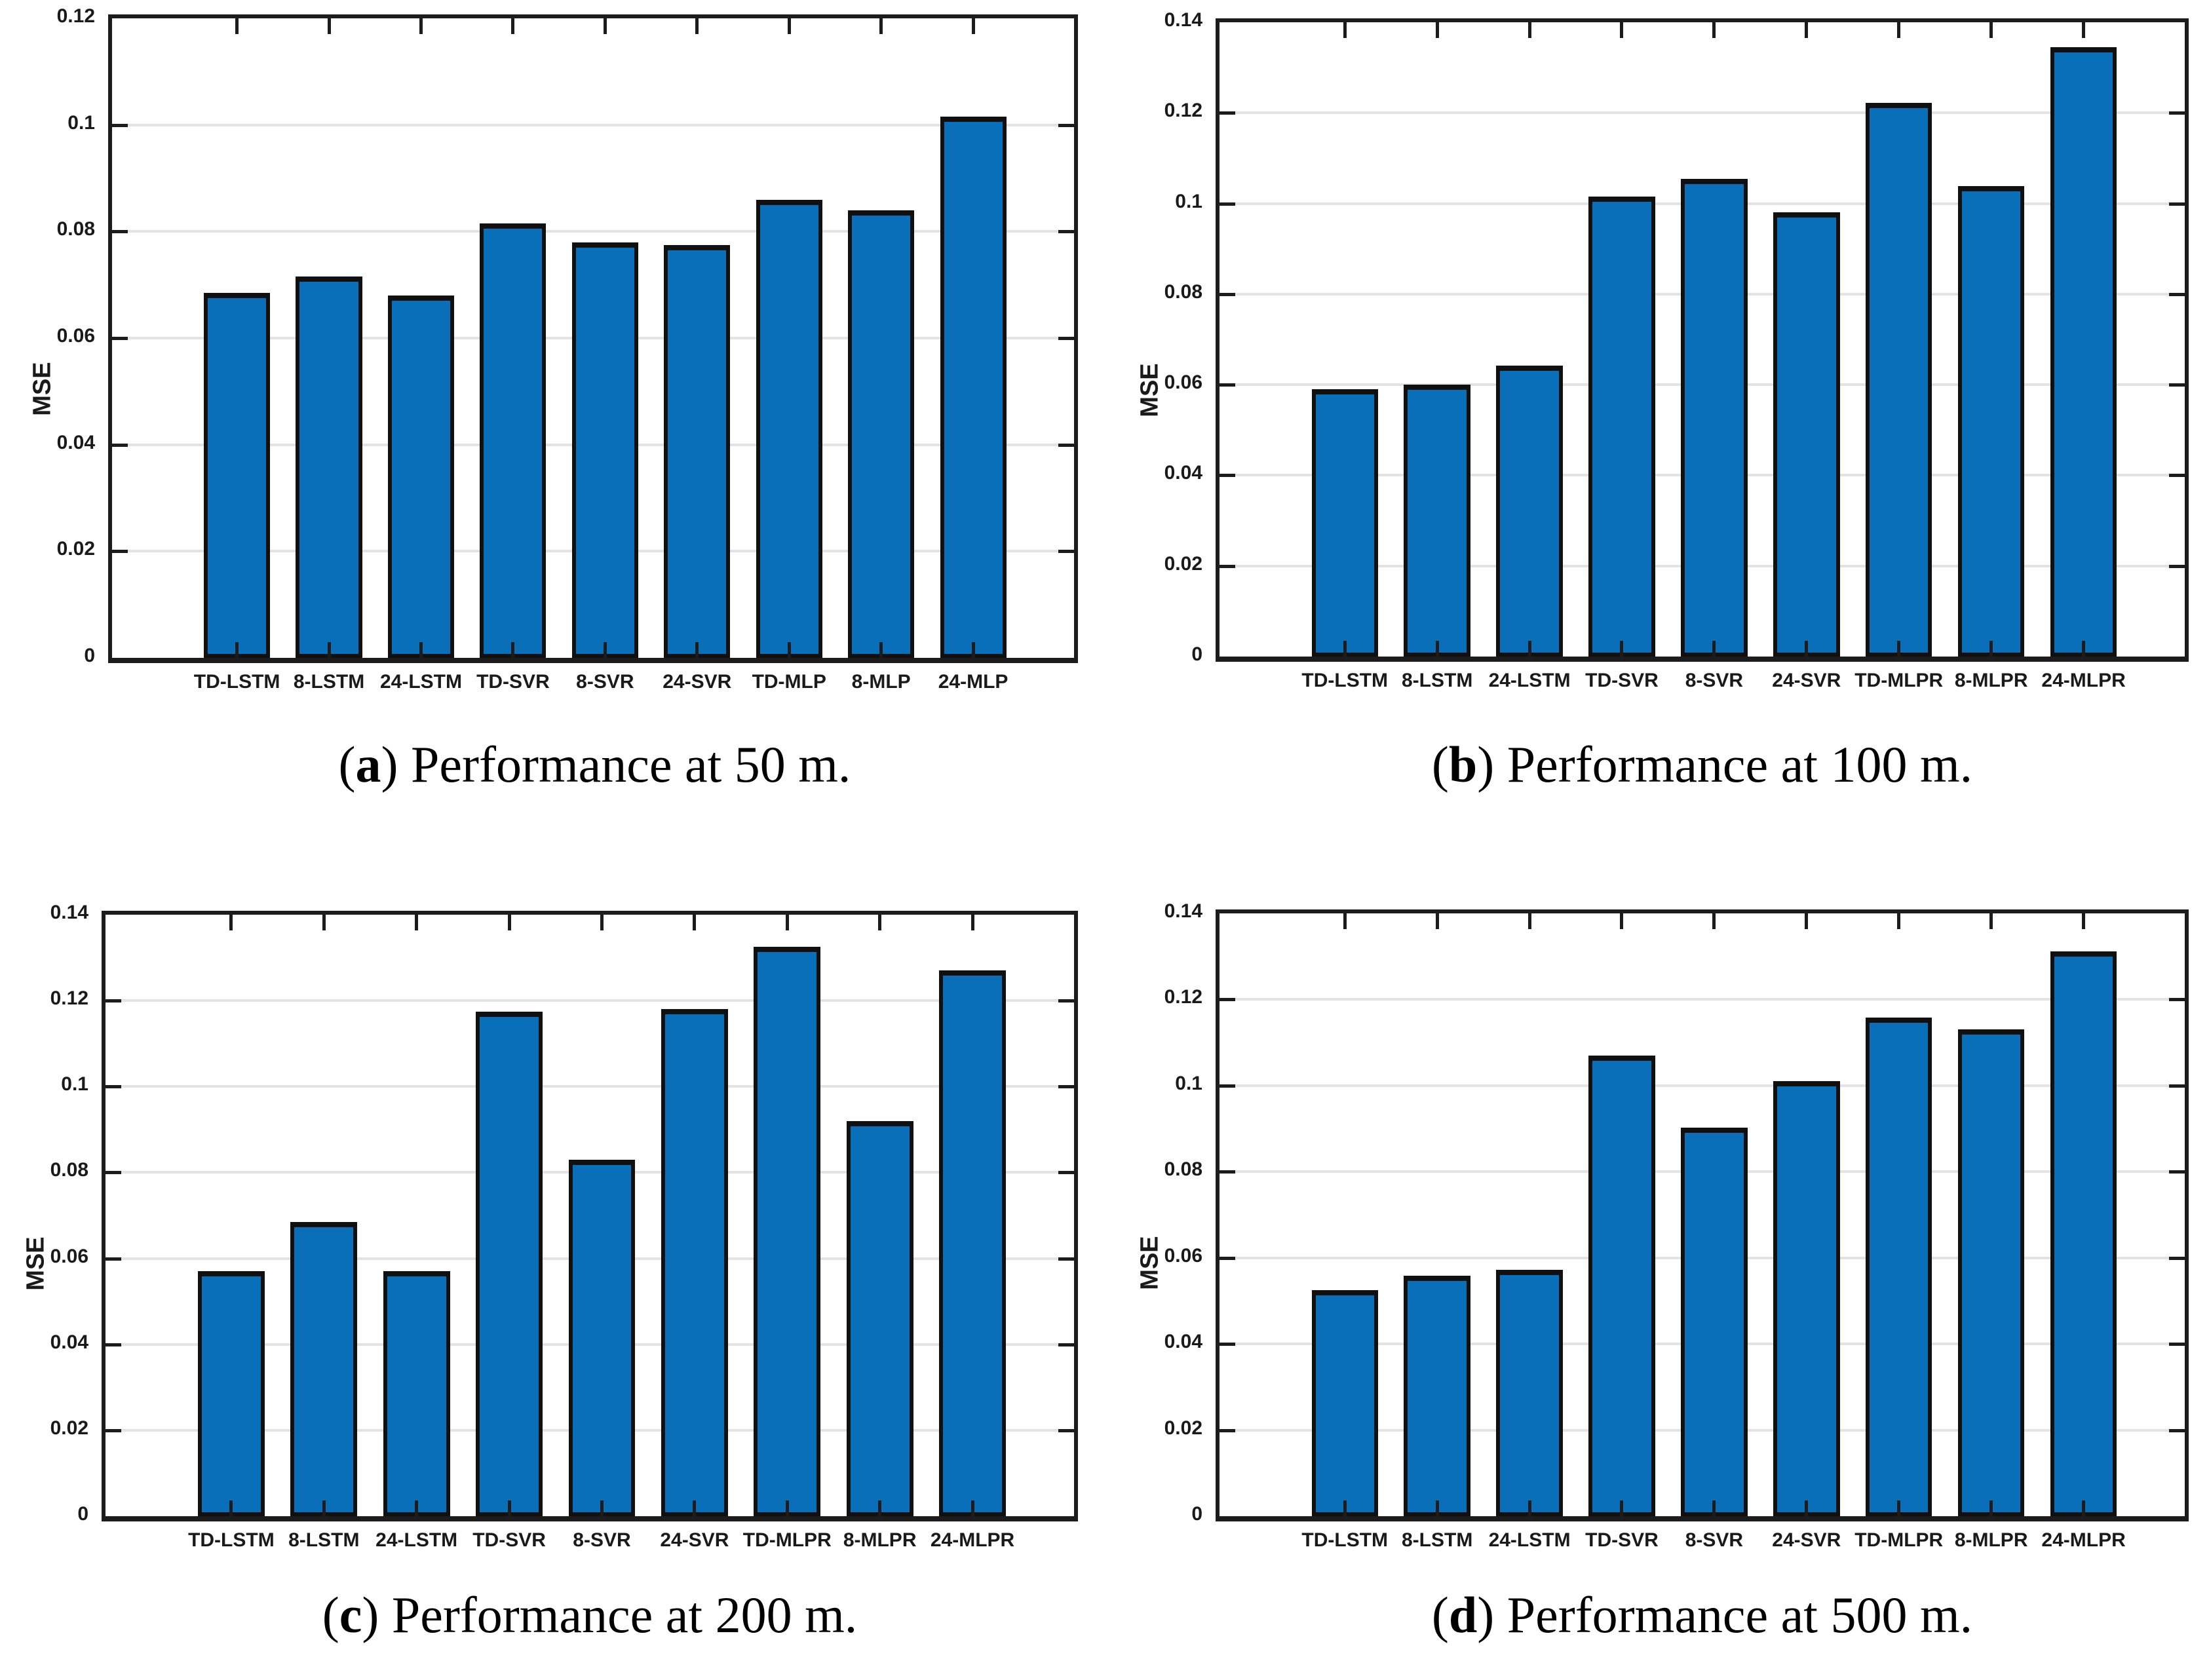  I want to click on caption-letter: c, so click(350, 1614).